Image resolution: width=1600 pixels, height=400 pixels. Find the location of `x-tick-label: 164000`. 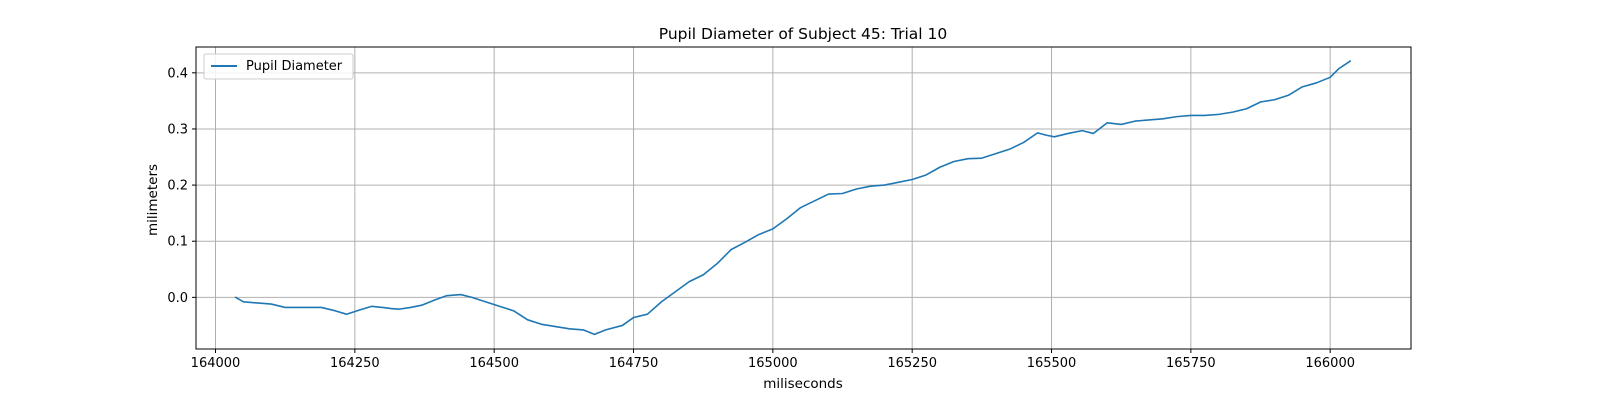

x-tick-label: 164000 is located at coordinates (216, 363).